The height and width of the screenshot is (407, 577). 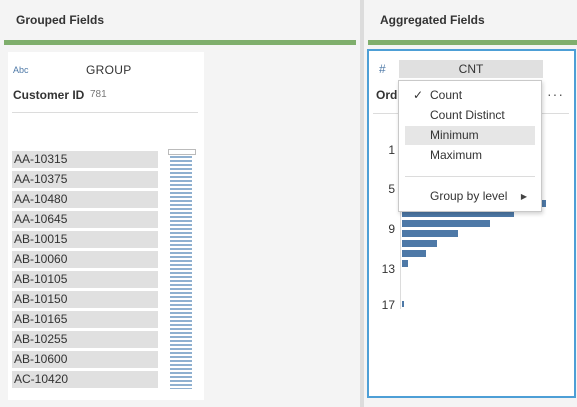 What do you see at coordinates (85, 339) in the screenshot?
I see `list-item: AB-10255` at bounding box center [85, 339].